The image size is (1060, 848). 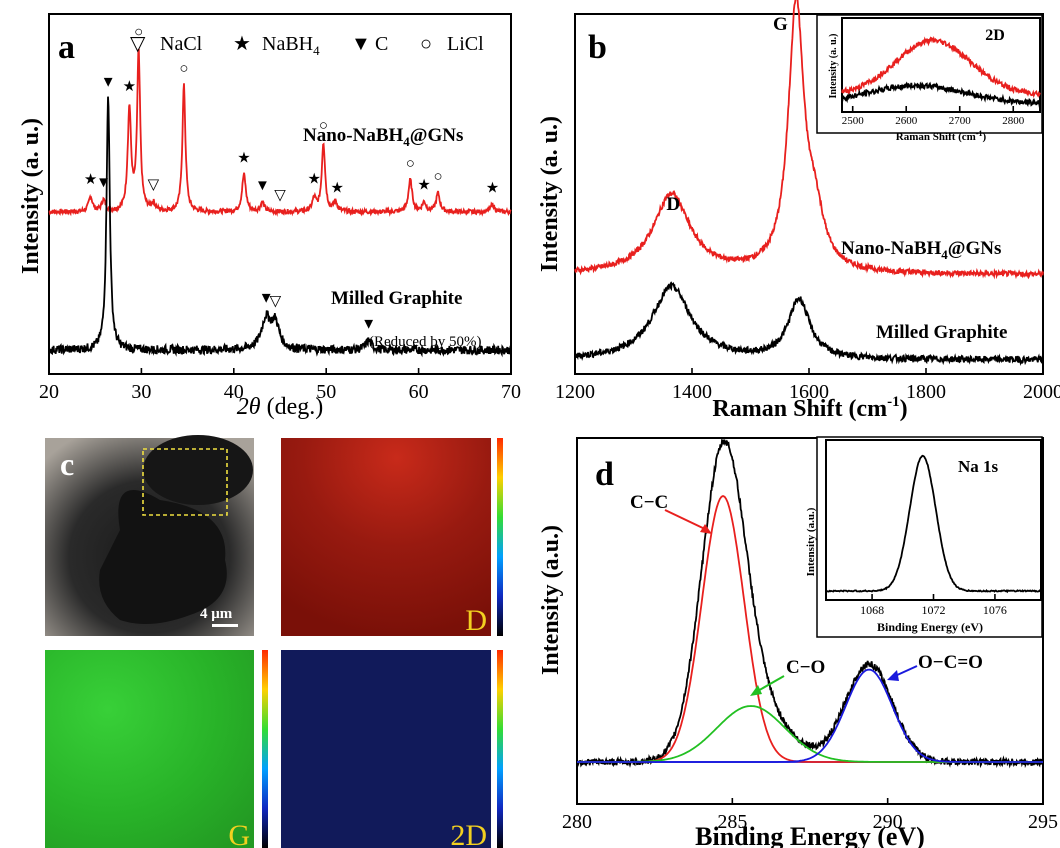 What do you see at coordinates (575, 392) in the screenshot?
I see `panel-b-x-tick-label: 1200` at bounding box center [575, 392].